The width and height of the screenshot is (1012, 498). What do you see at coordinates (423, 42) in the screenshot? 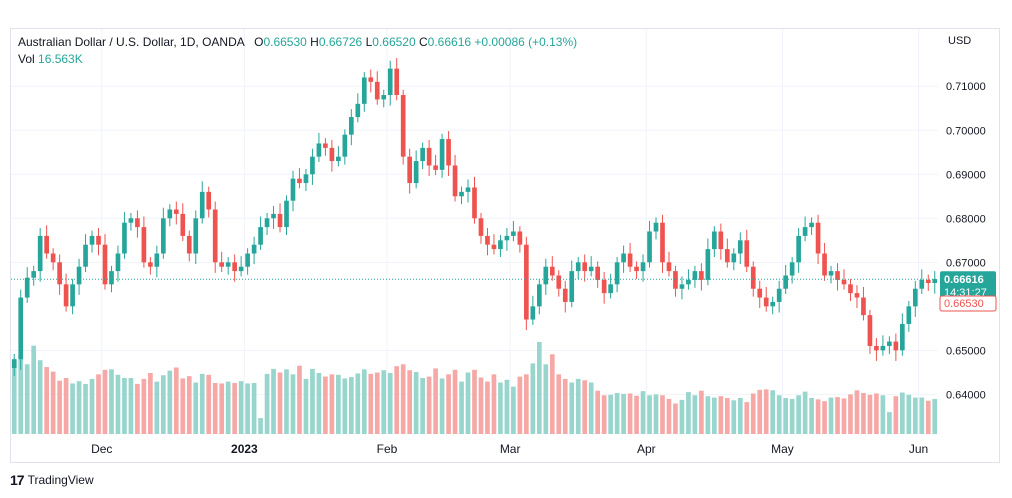
I see `close-label: C` at bounding box center [423, 42].